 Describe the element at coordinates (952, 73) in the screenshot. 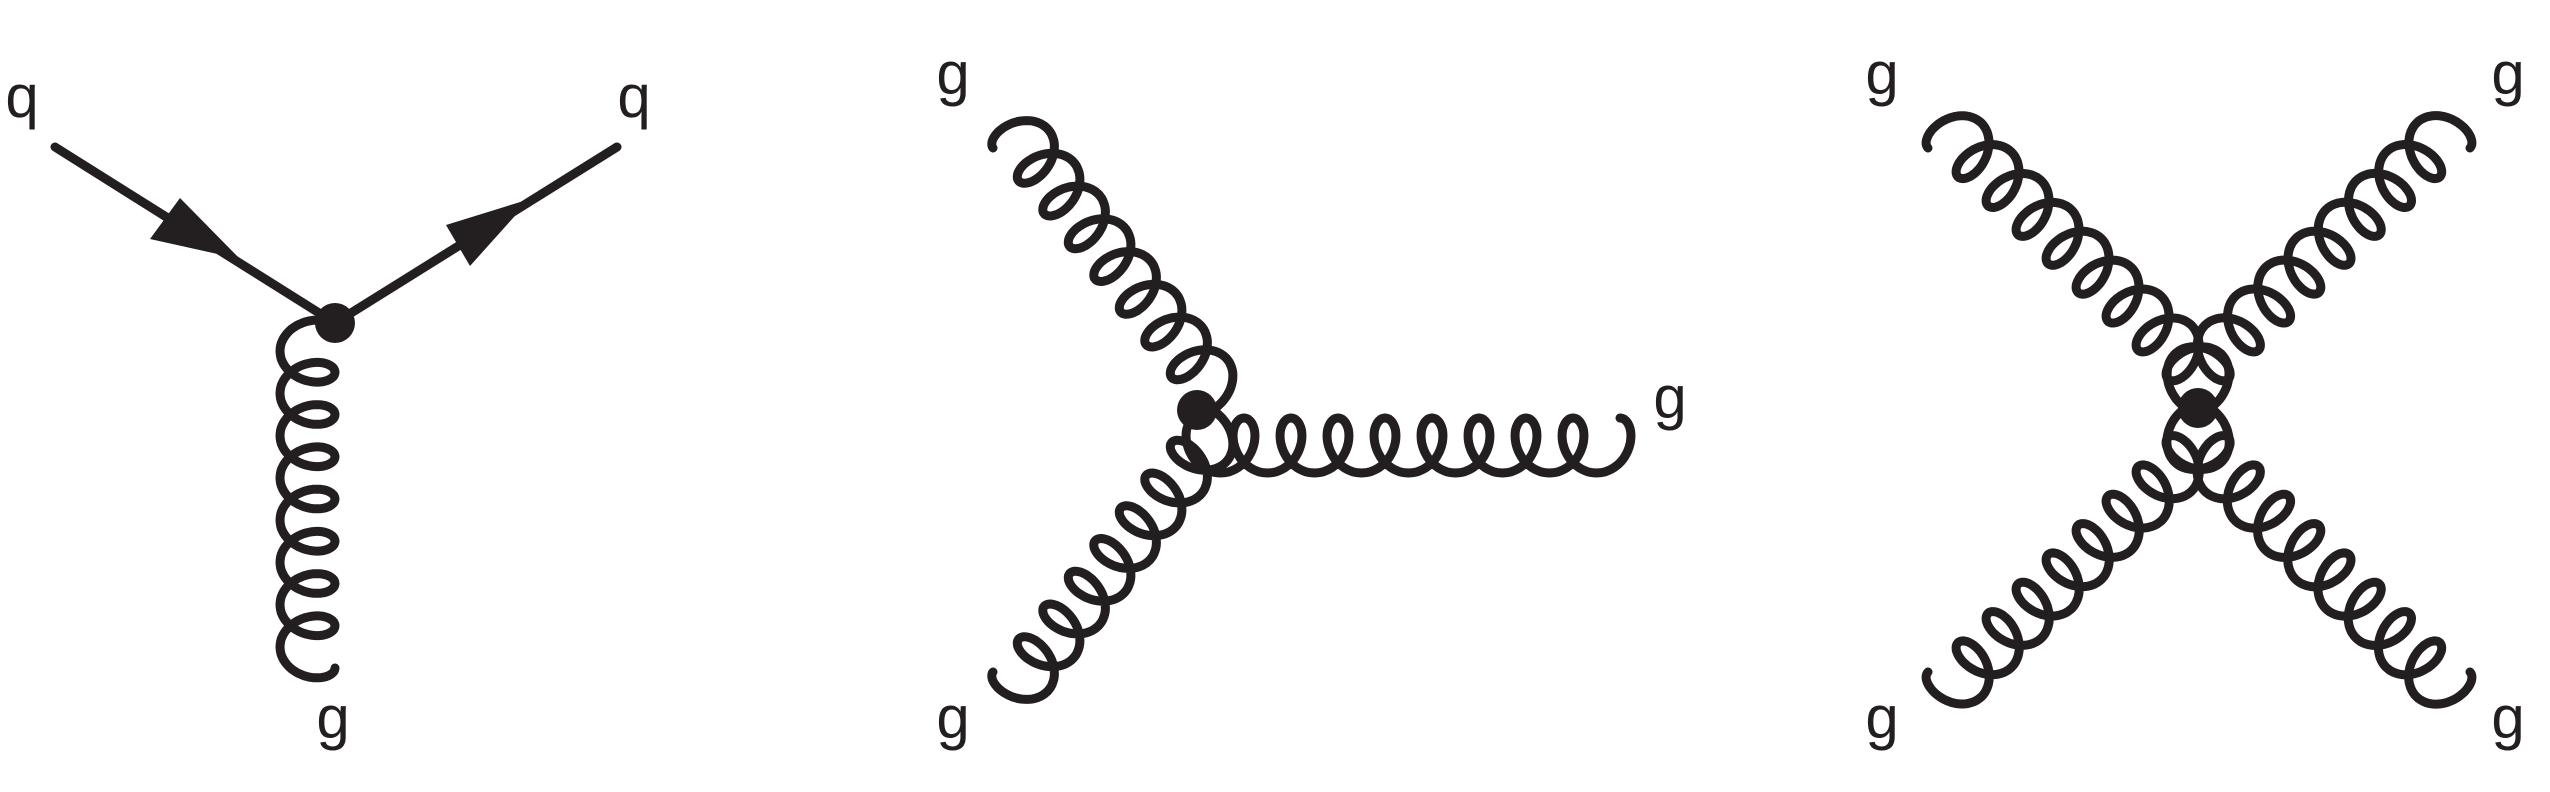

I see `label-gluon-top: g` at that location.